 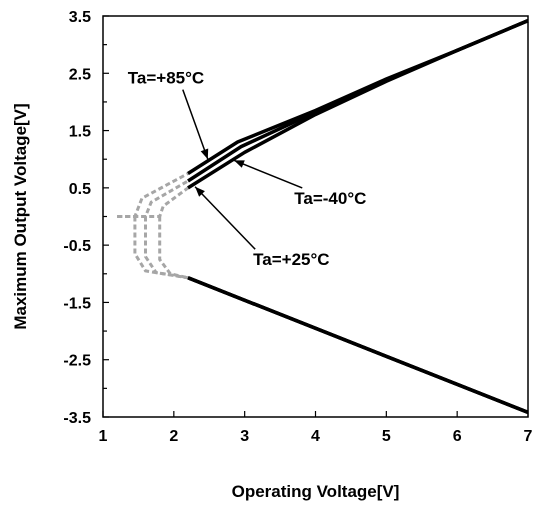 I want to click on series-2-dashed-negative, so click(x=173, y=248).